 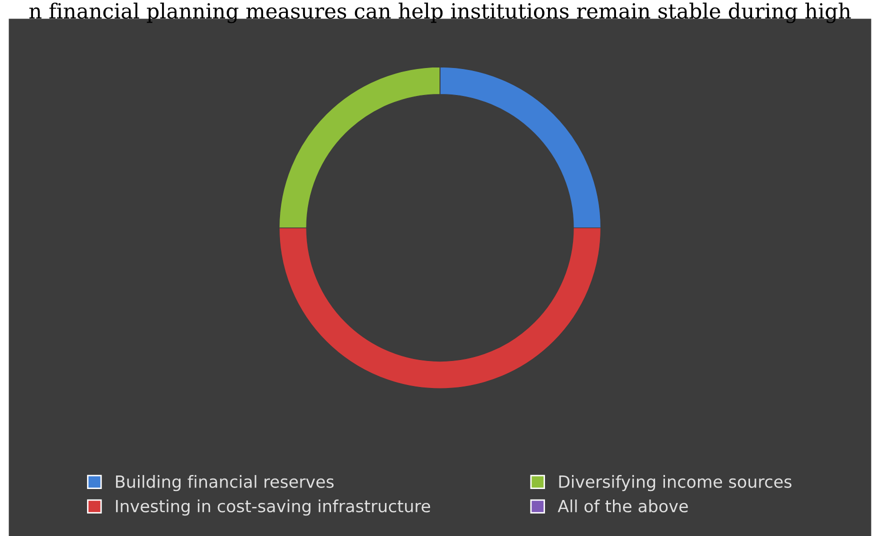 I want to click on legend-label: Building financial reserves, so click(x=225, y=483).